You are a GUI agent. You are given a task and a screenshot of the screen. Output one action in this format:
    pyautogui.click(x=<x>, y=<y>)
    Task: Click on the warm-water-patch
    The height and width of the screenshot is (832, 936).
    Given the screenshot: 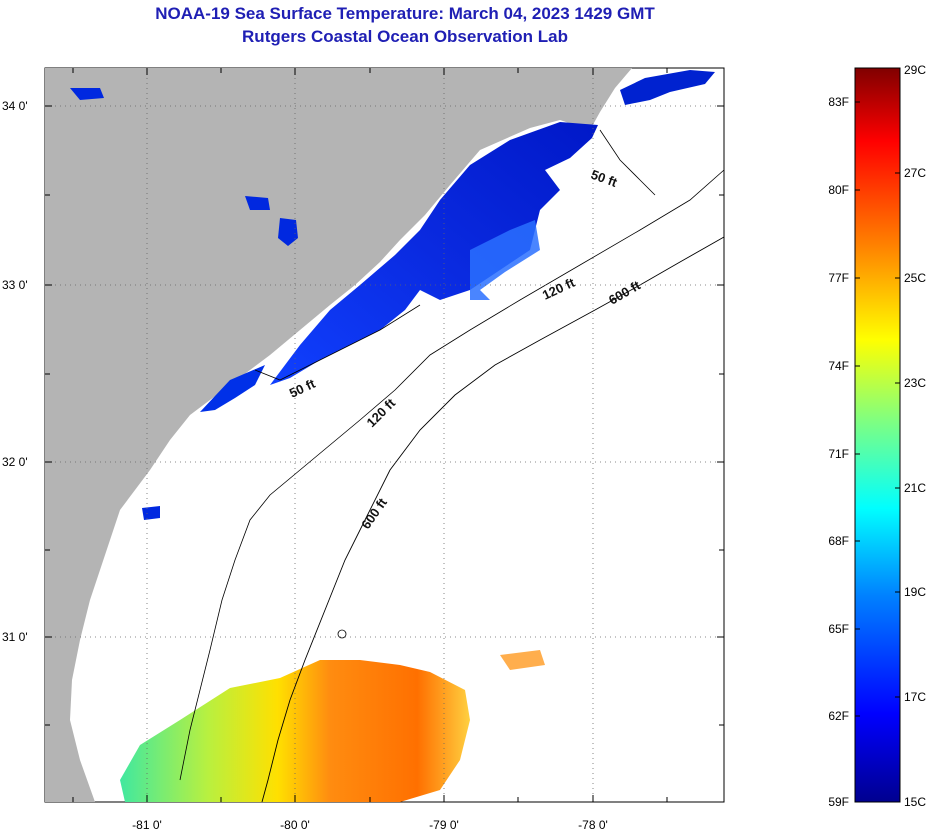 What is the action you would take?
    pyautogui.click(x=522, y=660)
    